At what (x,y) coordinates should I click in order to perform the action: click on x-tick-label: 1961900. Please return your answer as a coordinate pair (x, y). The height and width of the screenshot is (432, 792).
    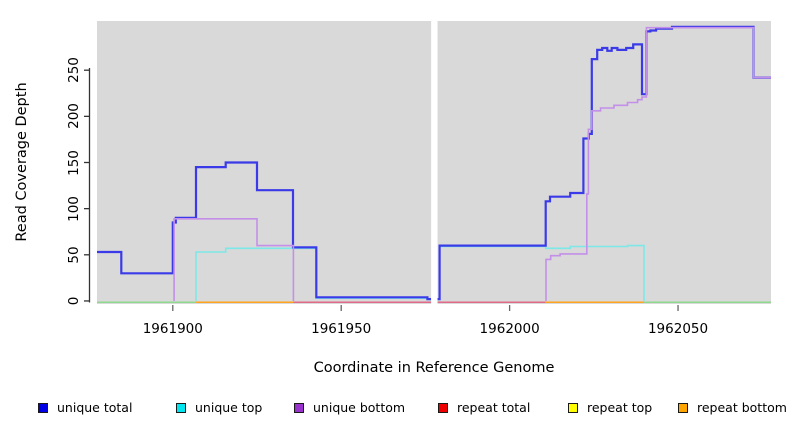
    Looking at the image, I should click on (172, 329).